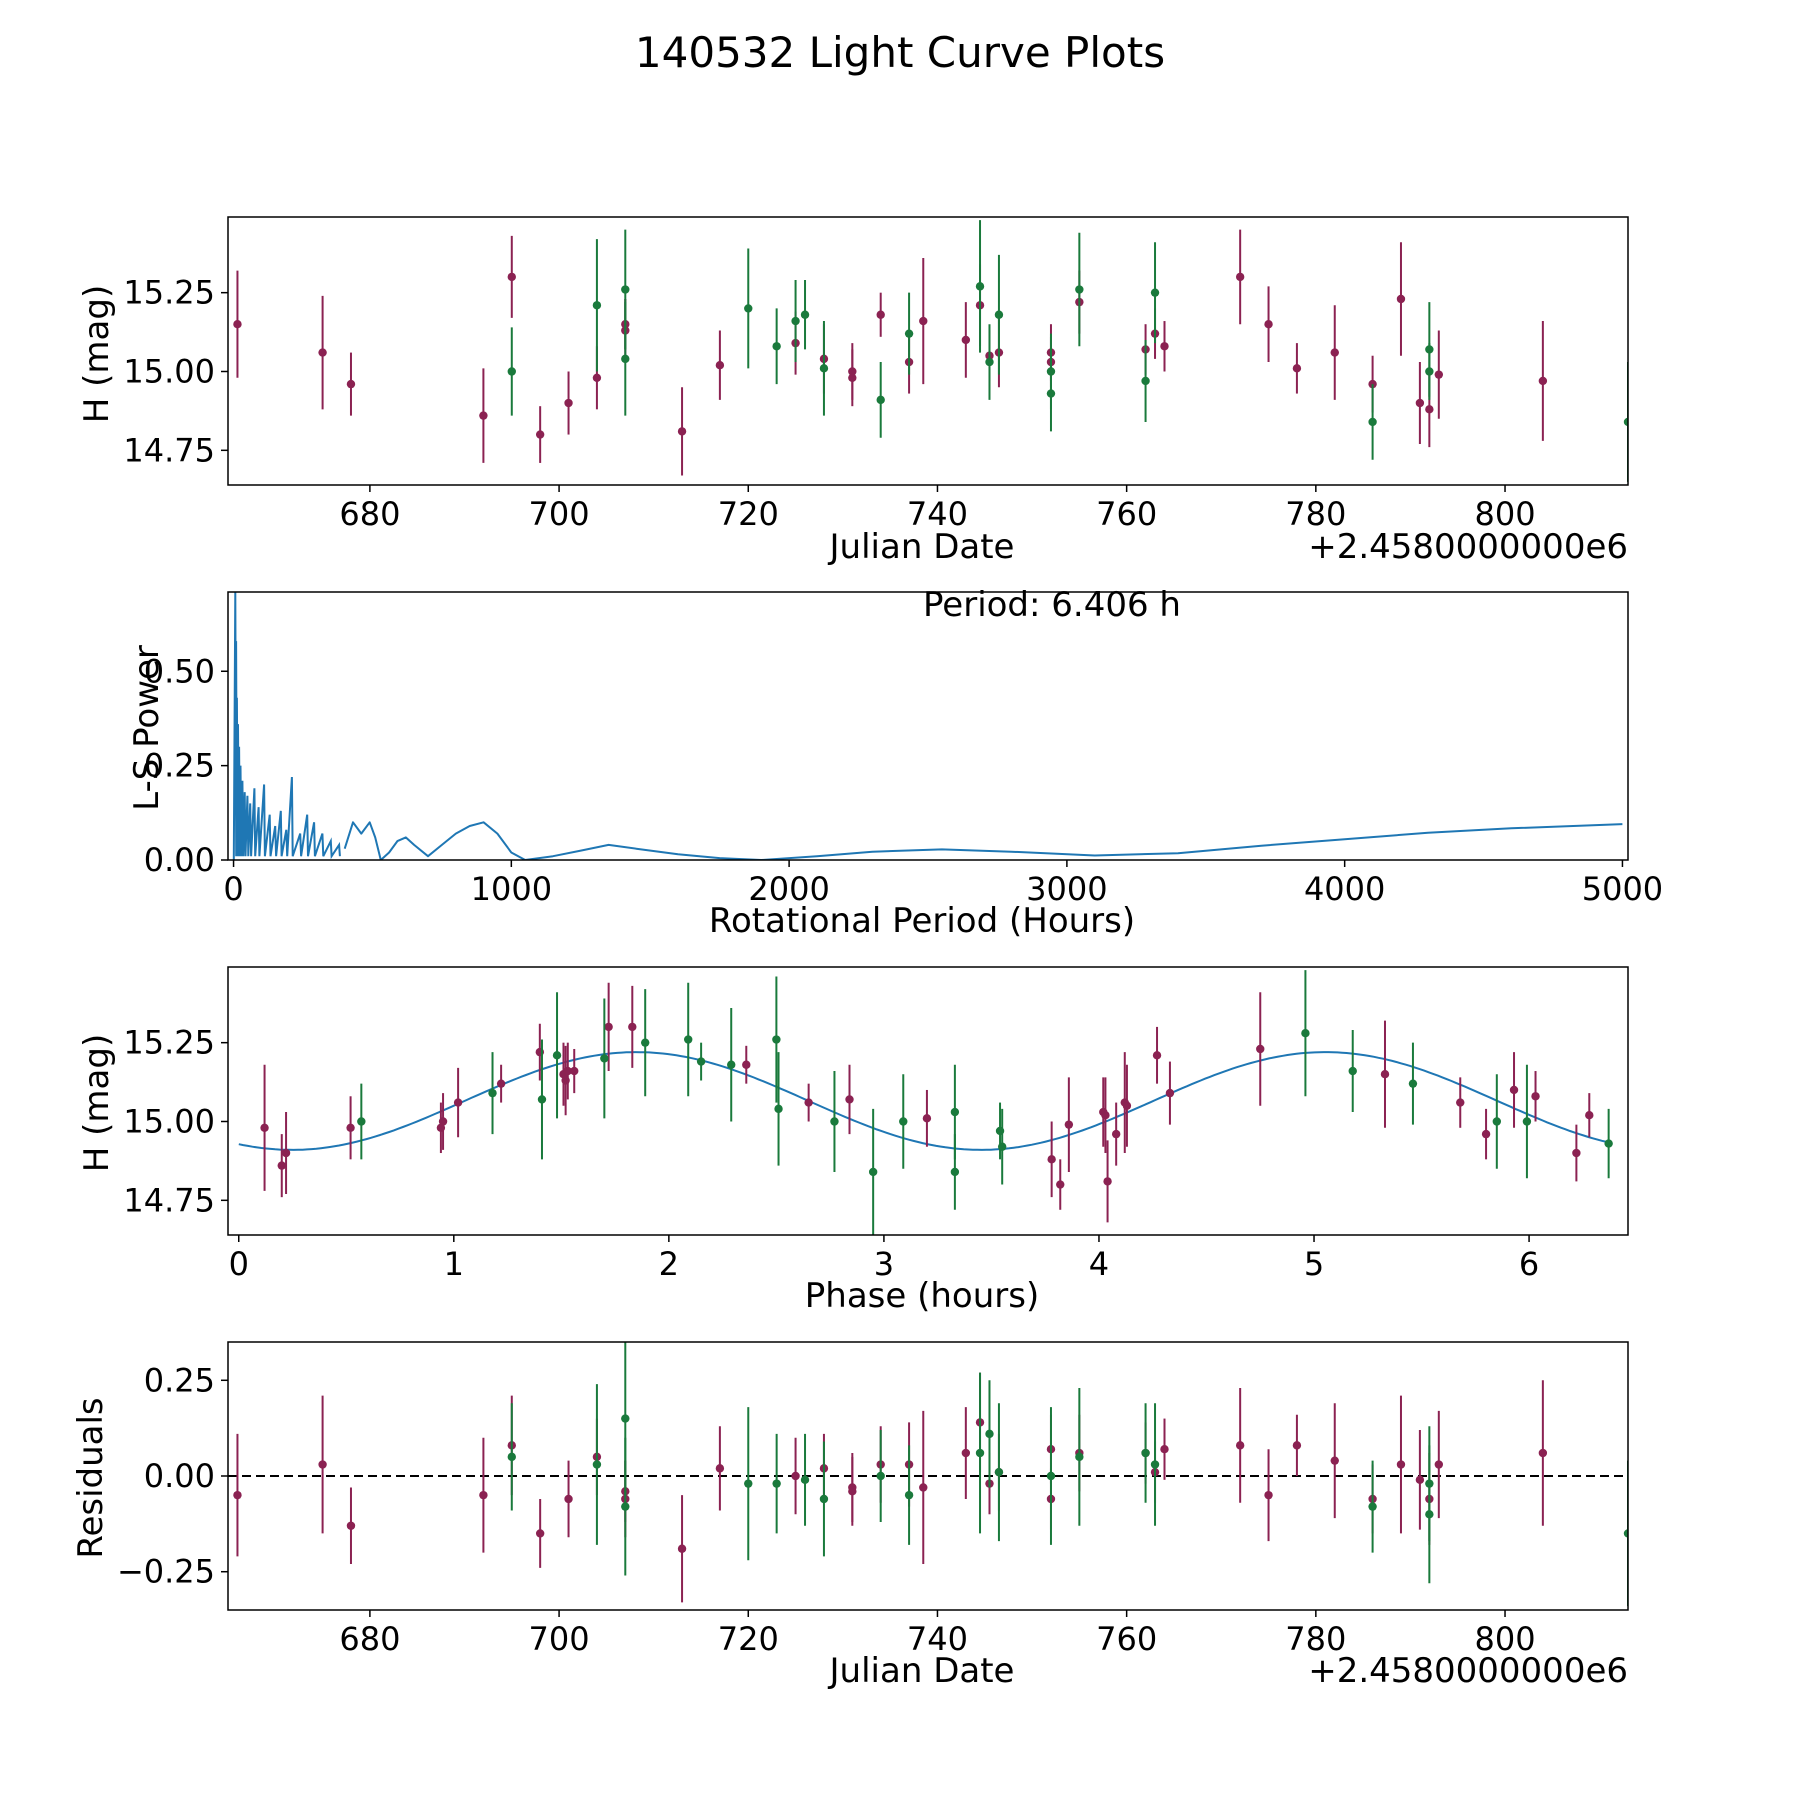 The height and width of the screenshot is (1800, 1800). Describe the element at coordinates (147, 728) in the screenshot. I see `ylabel-periodogram: L-S Power` at that location.